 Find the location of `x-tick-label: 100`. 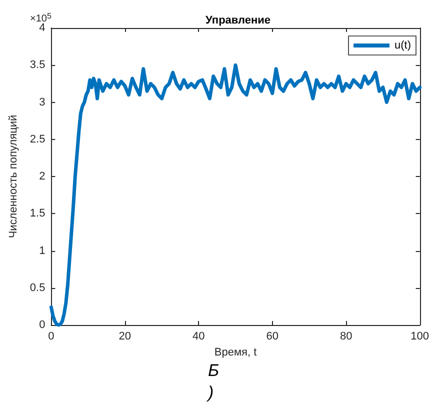

x-tick-label: 100 is located at coordinates (420, 336).